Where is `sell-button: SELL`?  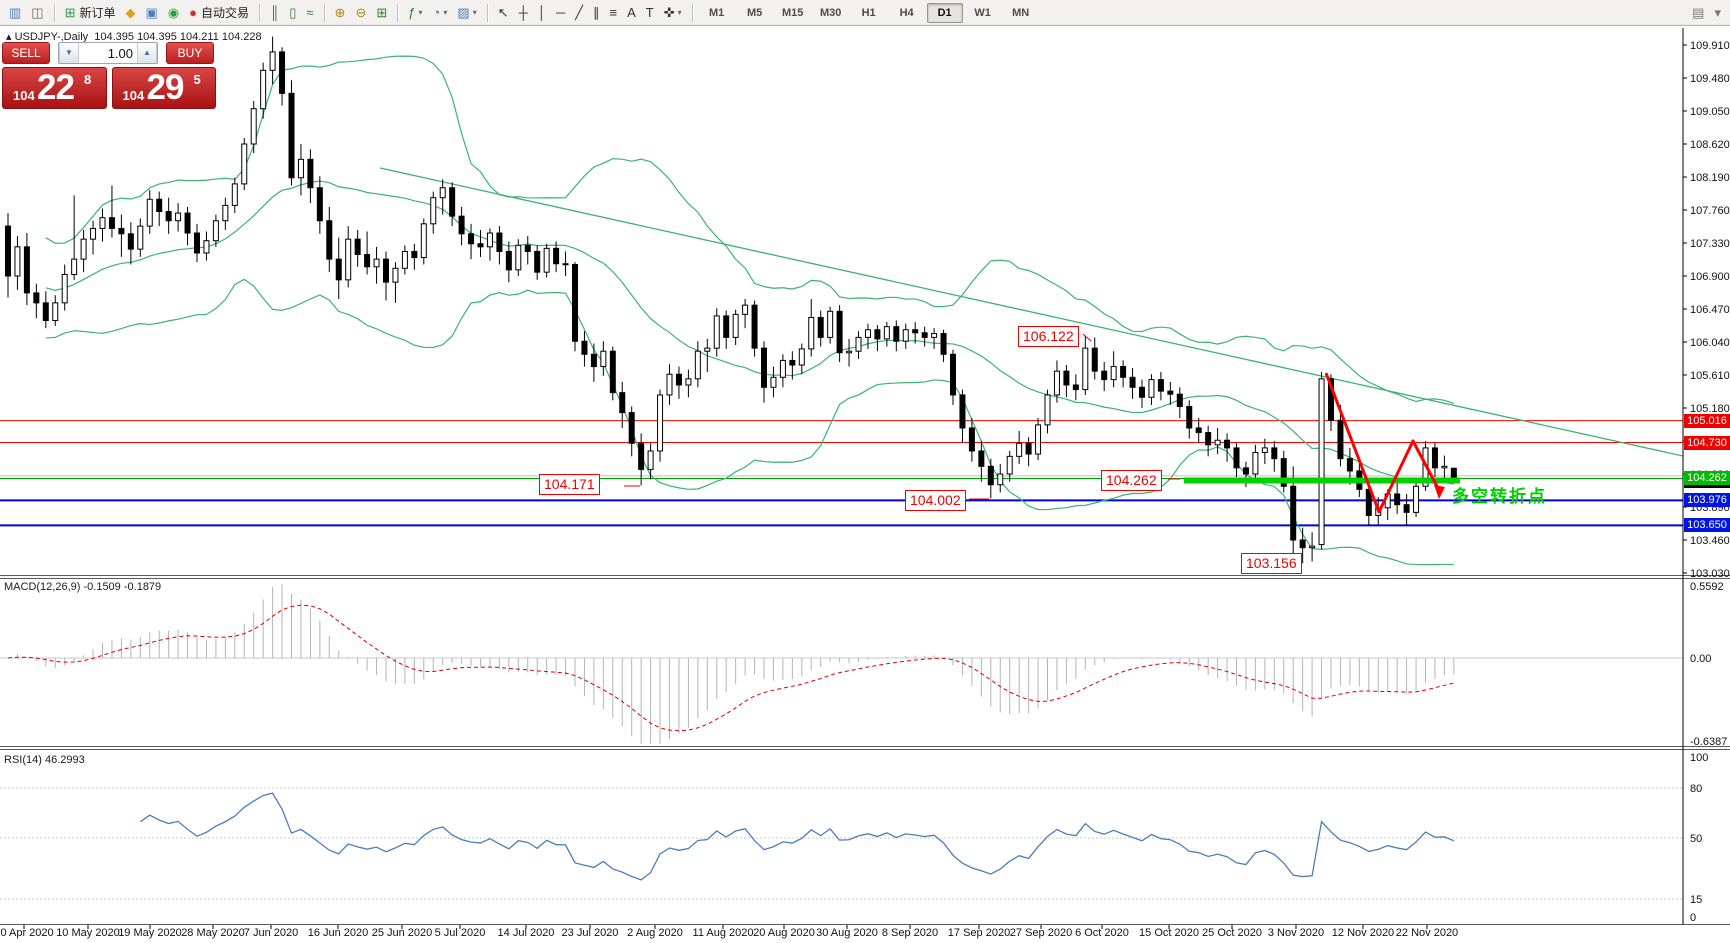 sell-button: SELL is located at coordinates (26, 53).